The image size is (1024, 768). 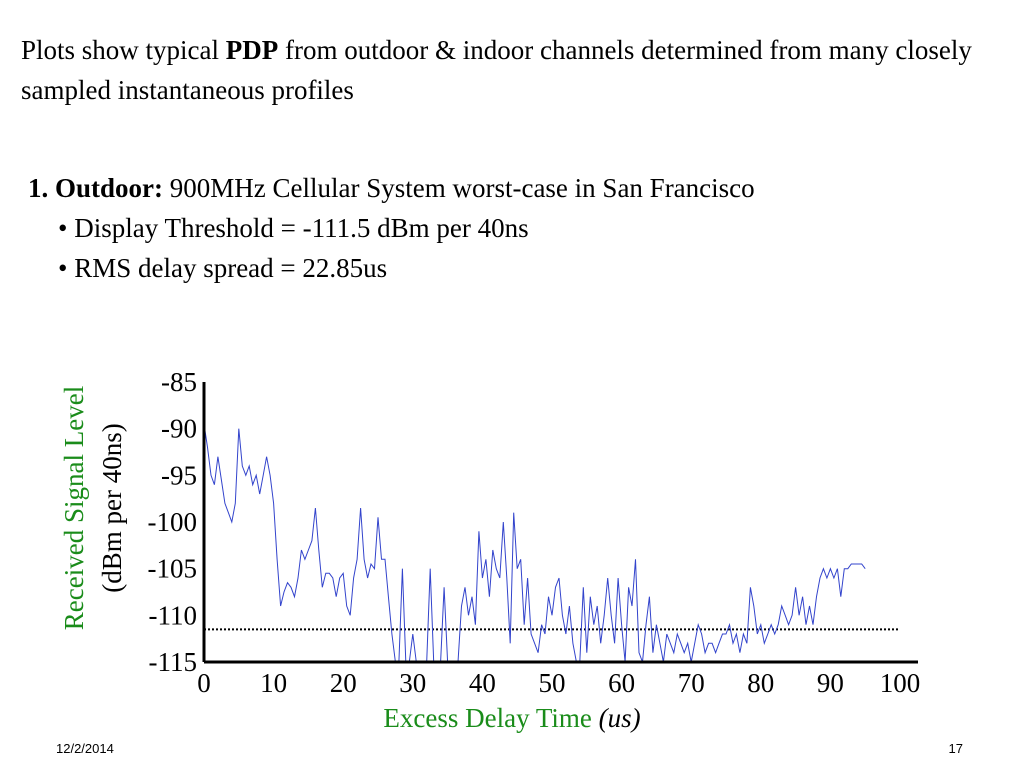 What do you see at coordinates (552, 683) in the screenshot?
I see `x-tick-label: 50` at bounding box center [552, 683].